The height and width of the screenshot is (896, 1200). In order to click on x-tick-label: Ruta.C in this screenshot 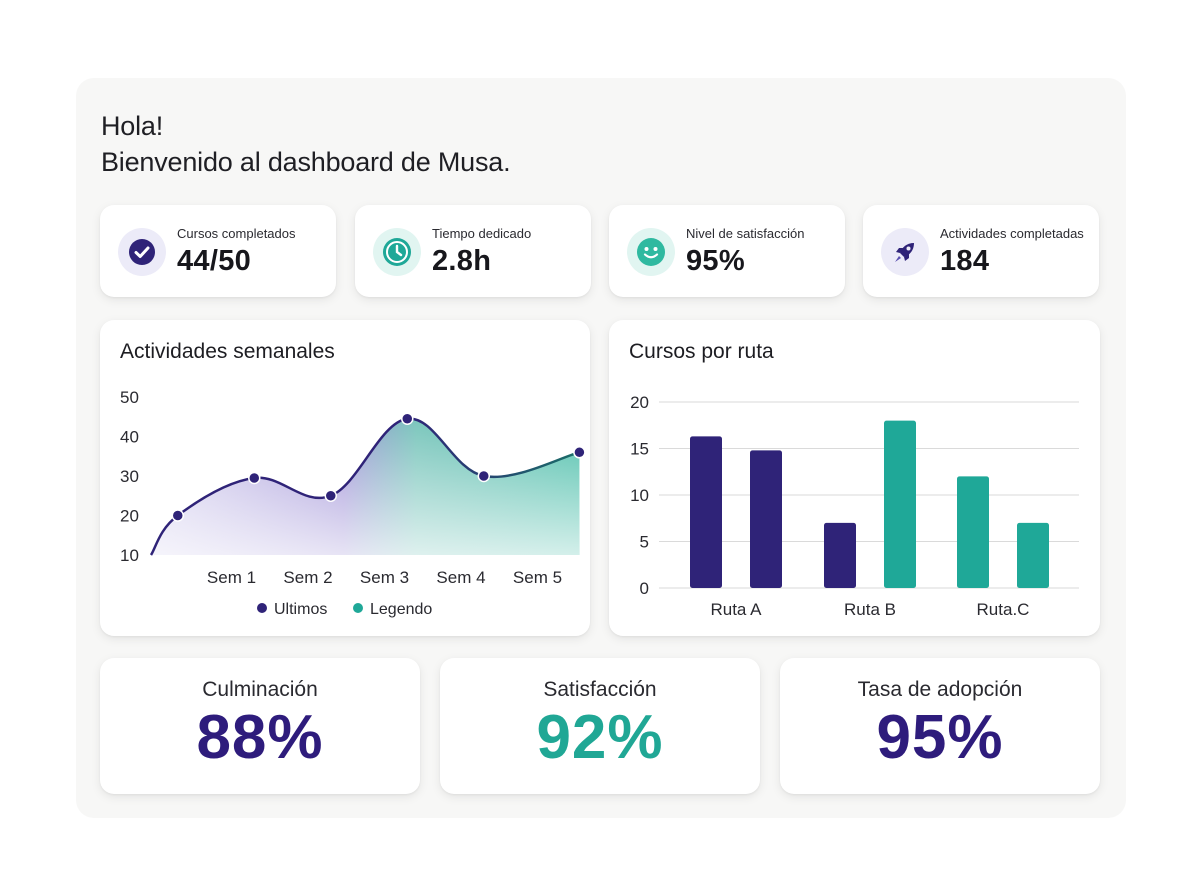, I will do `click(1003, 609)`.